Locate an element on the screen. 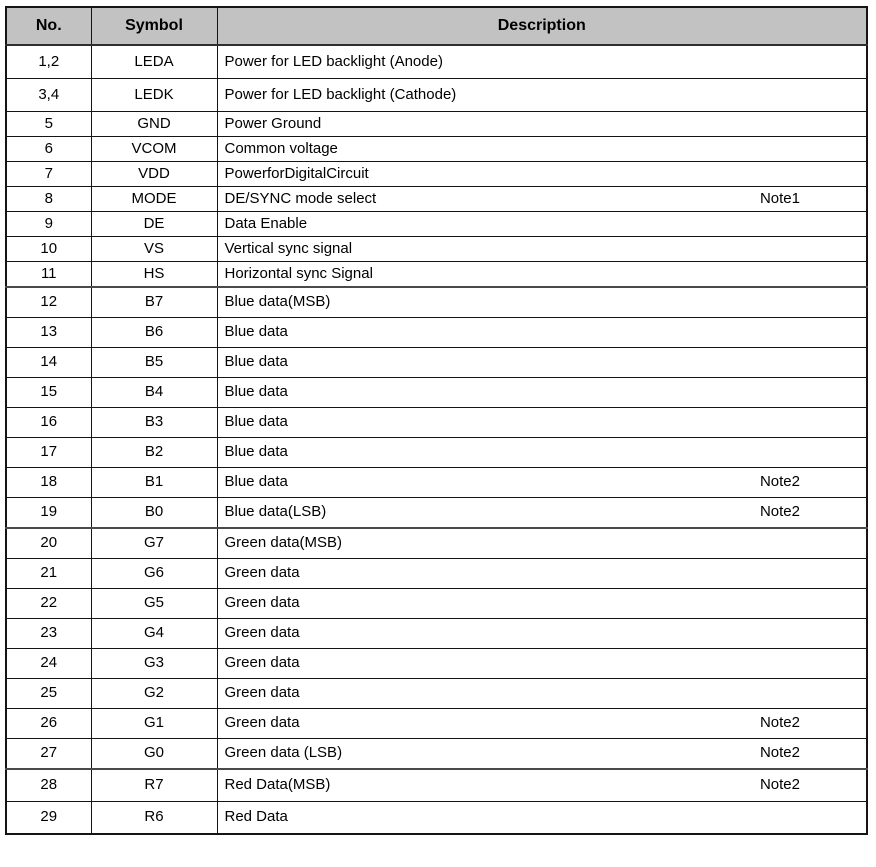 The width and height of the screenshot is (876, 867). pin-no-cell: 14 is located at coordinates (48, 362).